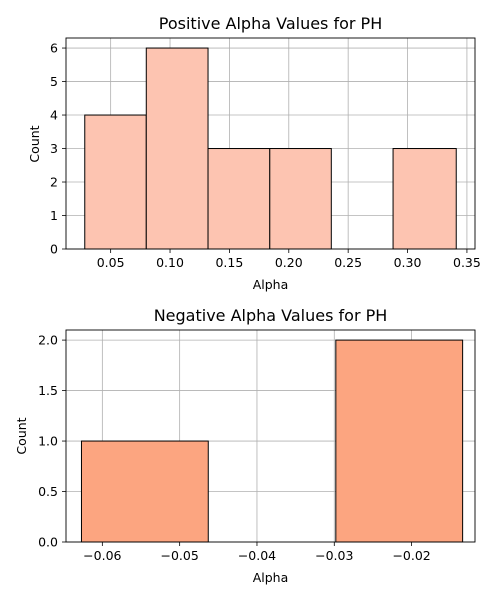 The width and height of the screenshot is (500, 600). What do you see at coordinates (408, 262) in the screenshot?
I see `x-tick-label: 0.30` at bounding box center [408, 262].